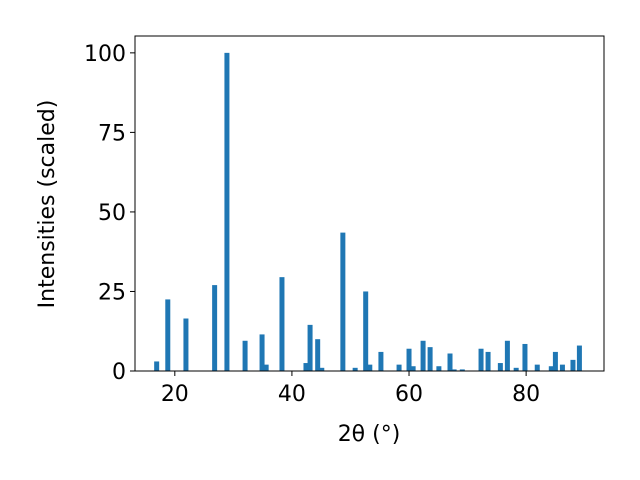  I want to click on y-tick-label: 75, so click(112, 133).